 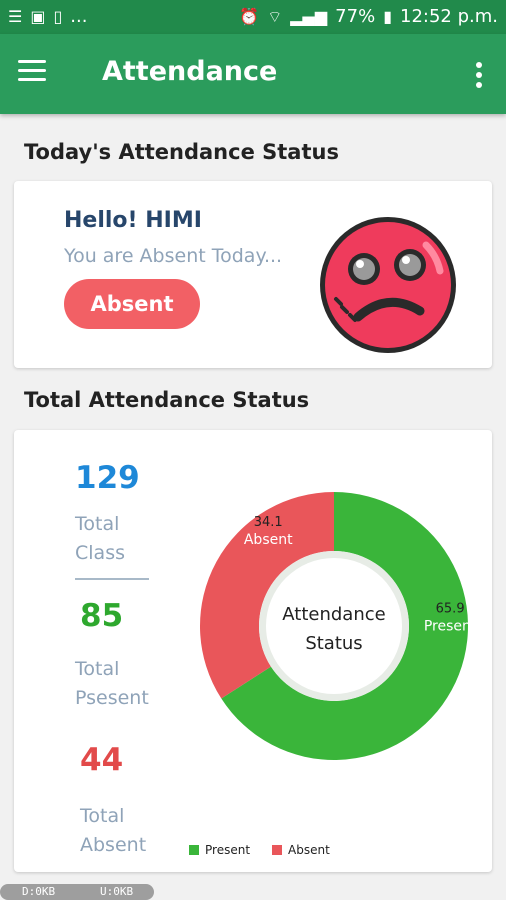 I want to click on donut-center-label-line2: Status, so click(x=333, y=643).